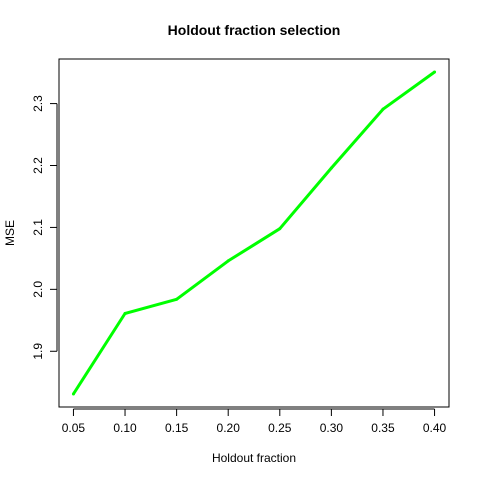 This screenshot has width=480, height=480. What do you see at coordinates (10, 233) in the screenshot?
I see `y-axis-label: MSE` at bounding box center [10, 233].